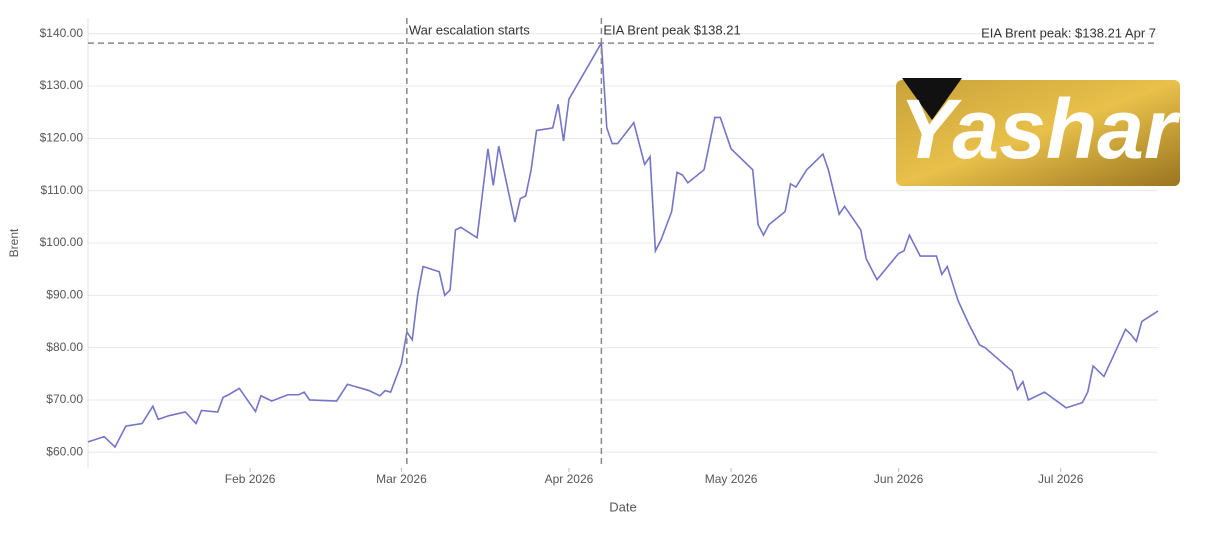  I want to click on x-tick-label: Apr 2026, so click(569, 479).